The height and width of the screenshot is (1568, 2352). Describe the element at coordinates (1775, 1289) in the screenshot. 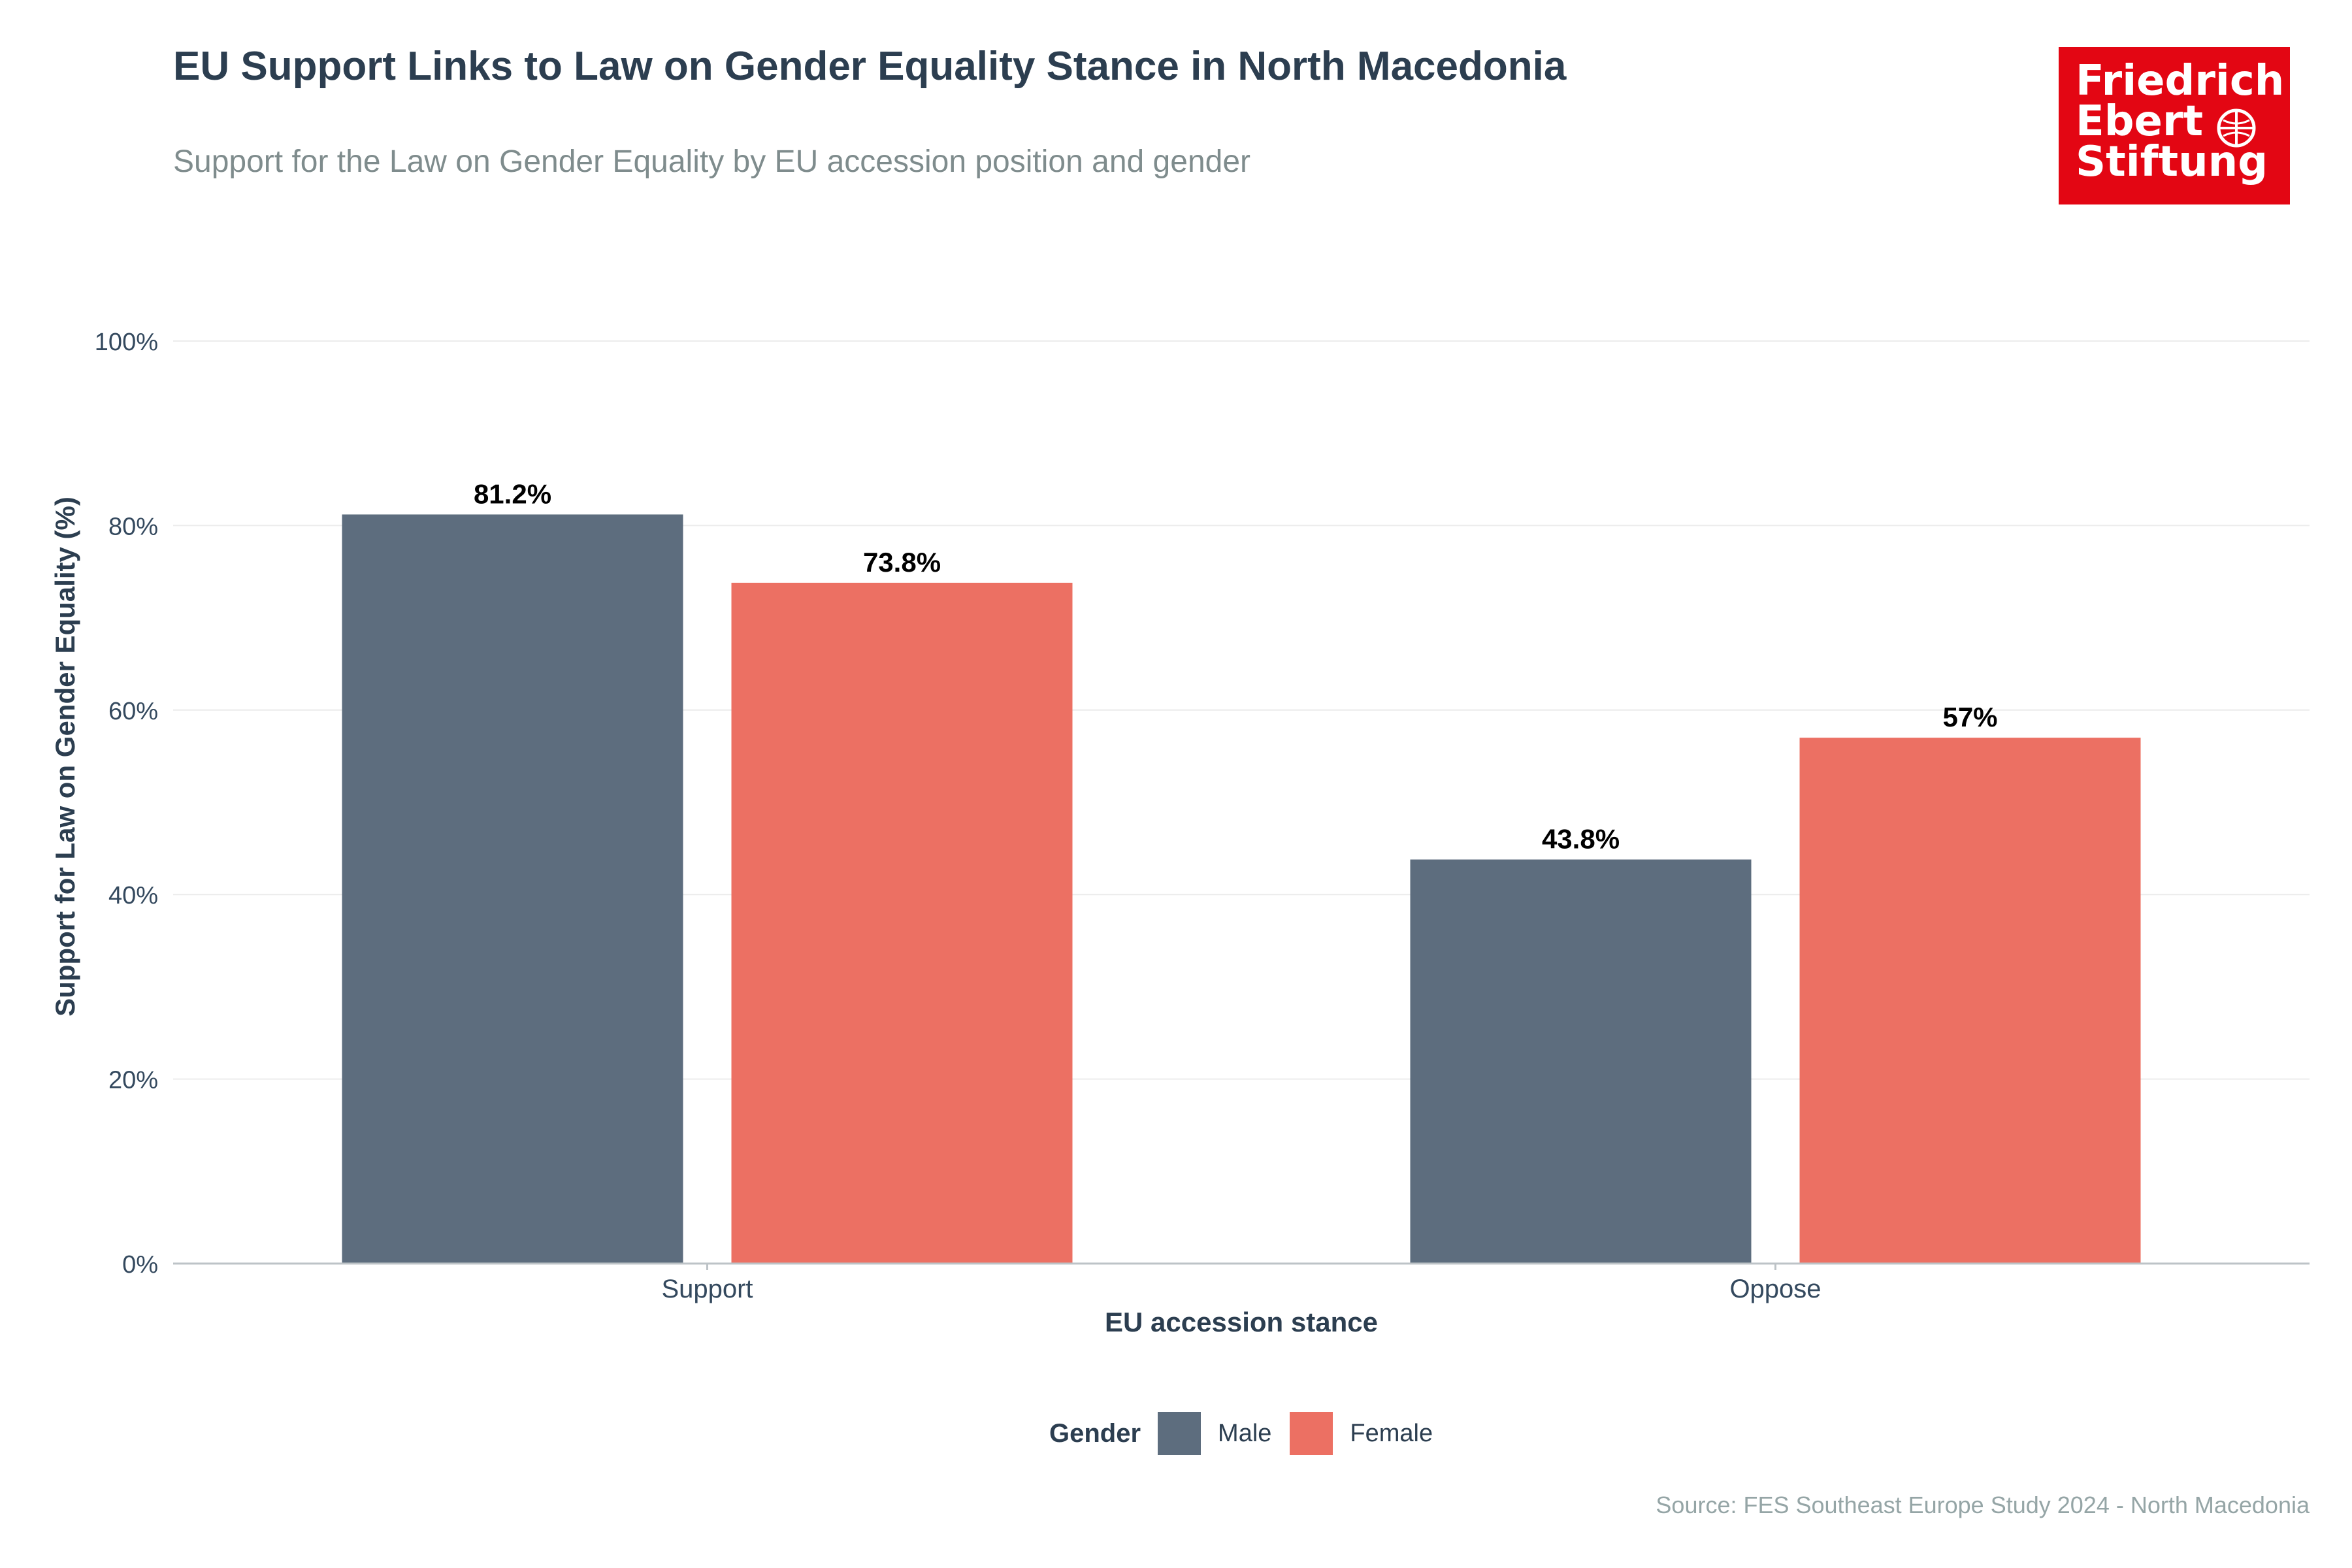

I see `x-tick-label: Oppose` at that location.